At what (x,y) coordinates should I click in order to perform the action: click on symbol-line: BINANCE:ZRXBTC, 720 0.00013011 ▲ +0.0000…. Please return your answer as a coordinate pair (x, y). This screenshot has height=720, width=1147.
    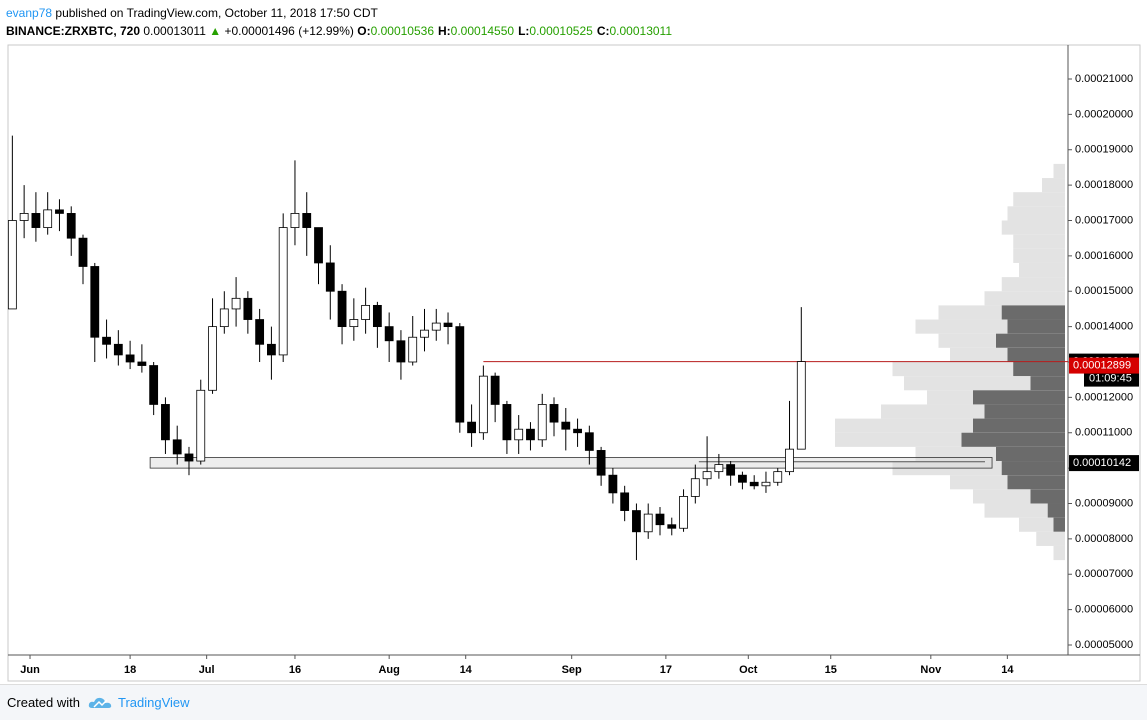
    Looking at the image, I should click on (341, 31).